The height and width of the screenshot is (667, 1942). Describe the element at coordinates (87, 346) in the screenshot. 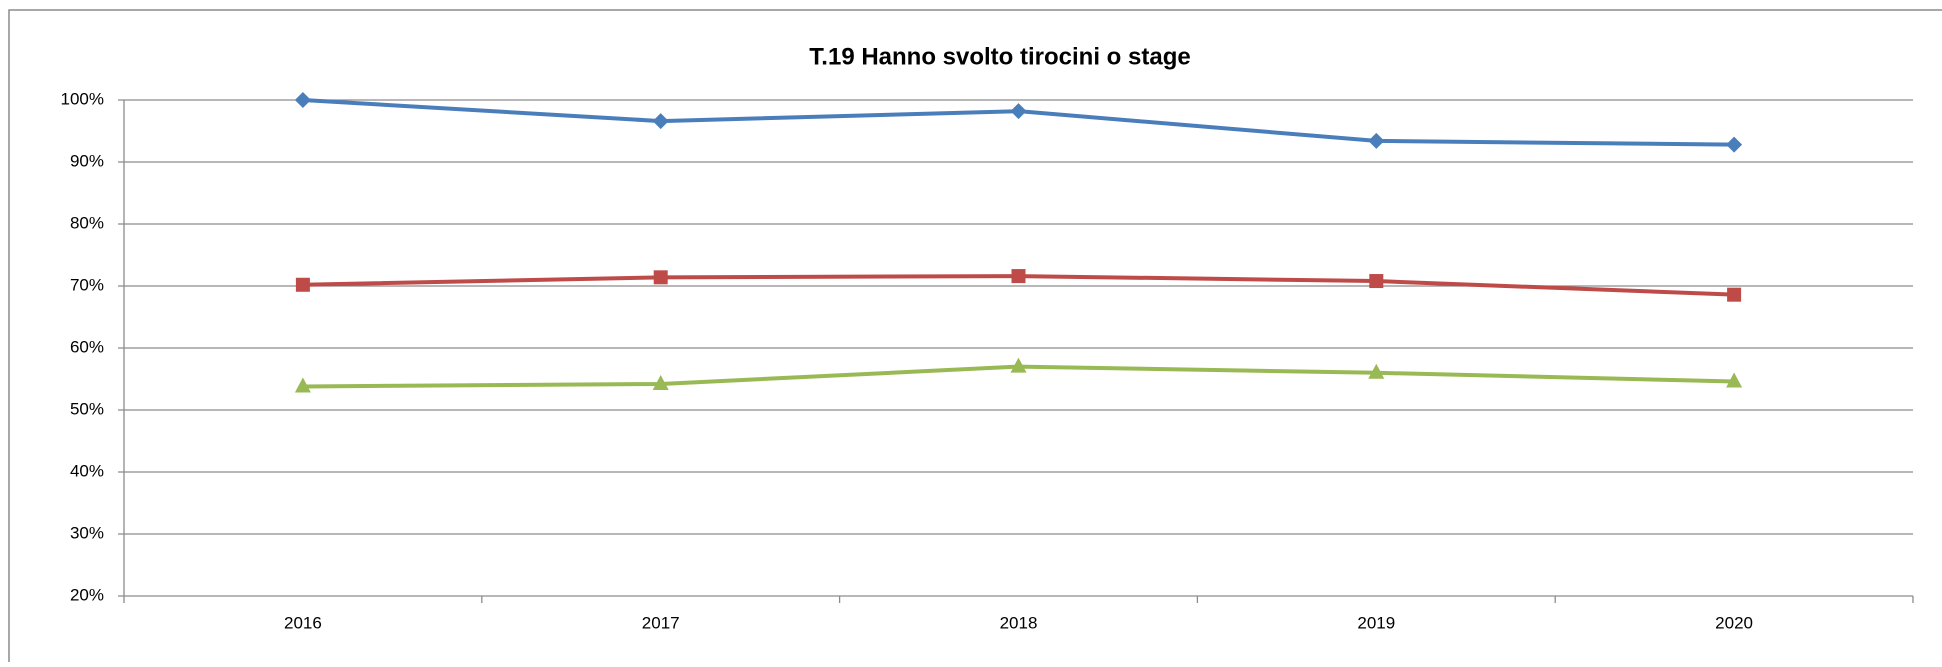

I see `y-tick-label: 60%` at that location.